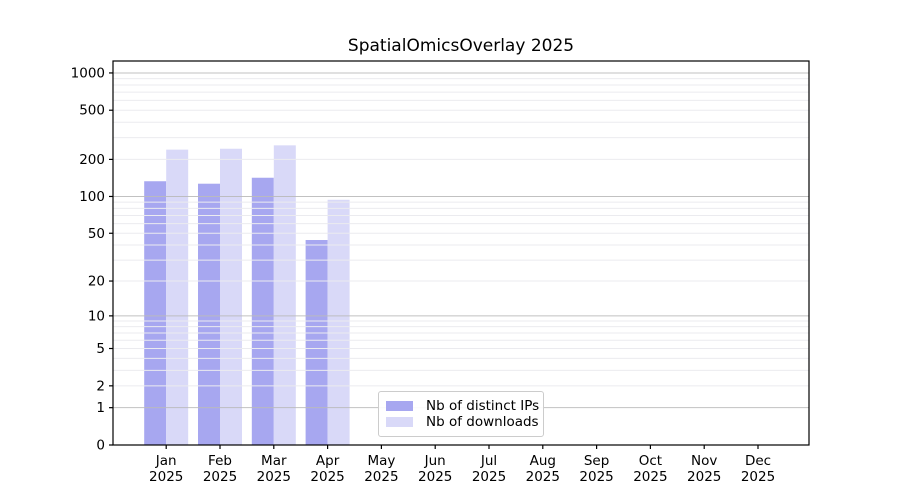 The width and height of the screenshot is (900, 500). I want to click on x-tick-label: Nov 2025, so click(704, 469).